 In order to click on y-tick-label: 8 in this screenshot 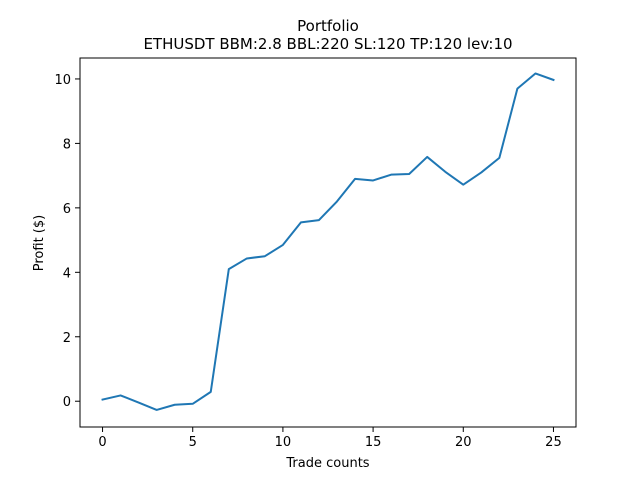, I will do `click(67, 144)`.